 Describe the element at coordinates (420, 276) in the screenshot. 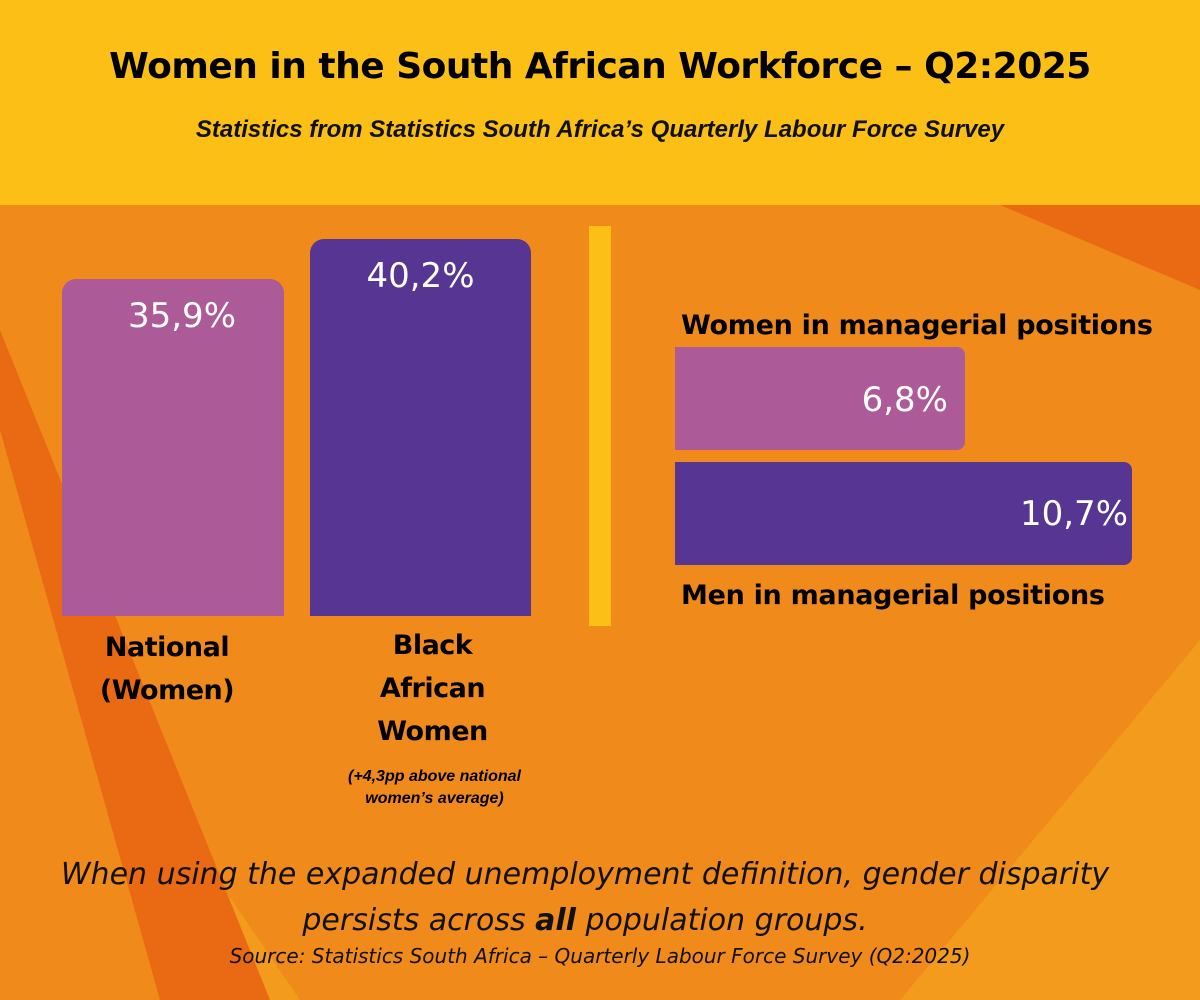

I see `value-label-black-african: 40,2%` at that location.